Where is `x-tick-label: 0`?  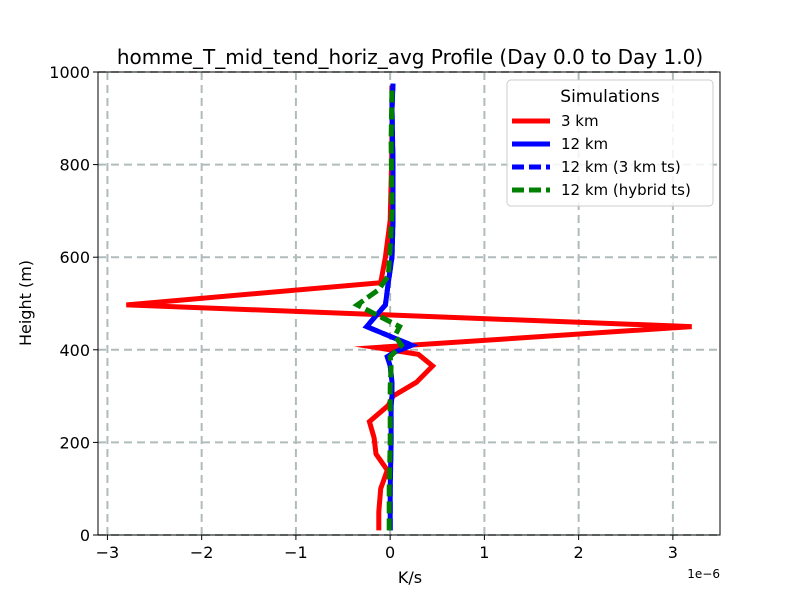
x-tick-label: 0 is located at coordinates (390, 552).